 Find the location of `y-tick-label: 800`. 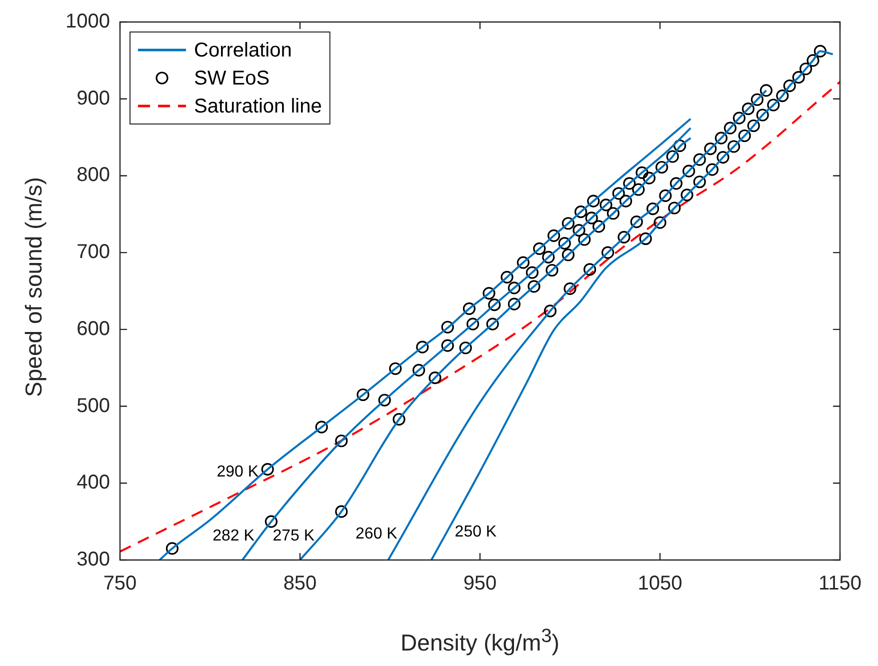

y-tick-label: 800 is located at coordinates (93, 175).